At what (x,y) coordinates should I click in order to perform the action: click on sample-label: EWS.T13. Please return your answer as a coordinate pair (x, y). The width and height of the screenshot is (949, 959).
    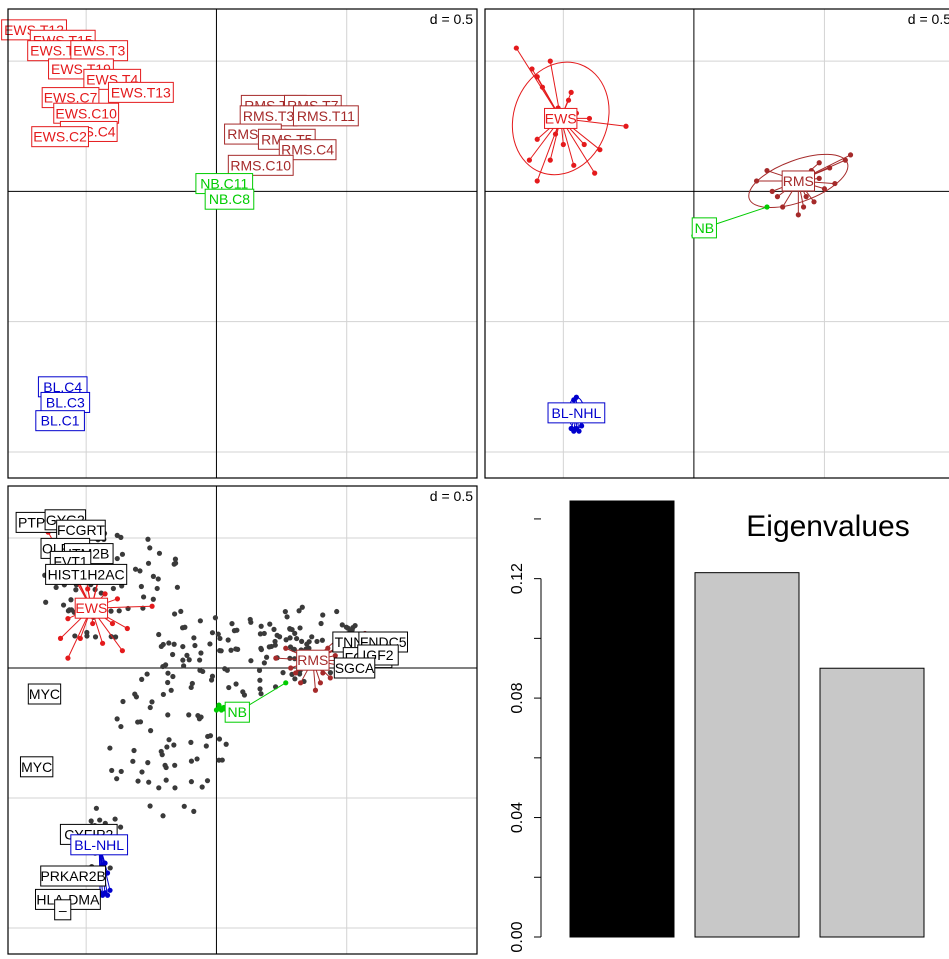
    Looking at the image, I should click on (141, 92).